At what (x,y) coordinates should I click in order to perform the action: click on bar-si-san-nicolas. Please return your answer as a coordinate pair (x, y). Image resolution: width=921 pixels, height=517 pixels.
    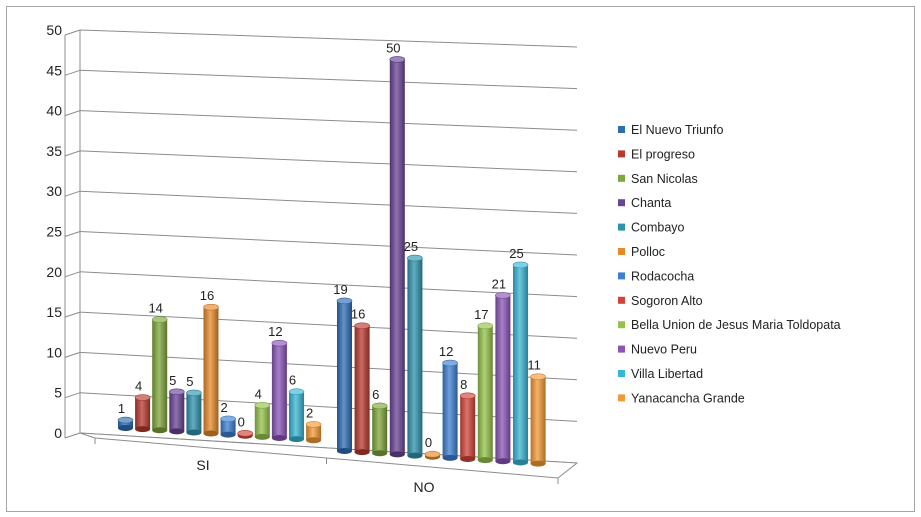
    Looking at the image, I should click on (159, 375).